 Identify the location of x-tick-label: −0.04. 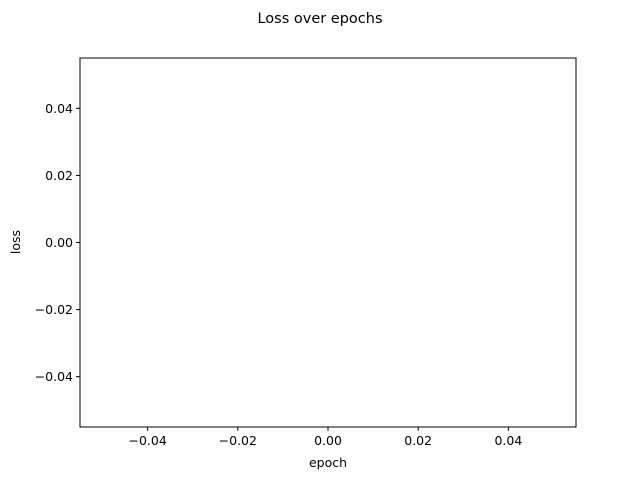
(147, 440).